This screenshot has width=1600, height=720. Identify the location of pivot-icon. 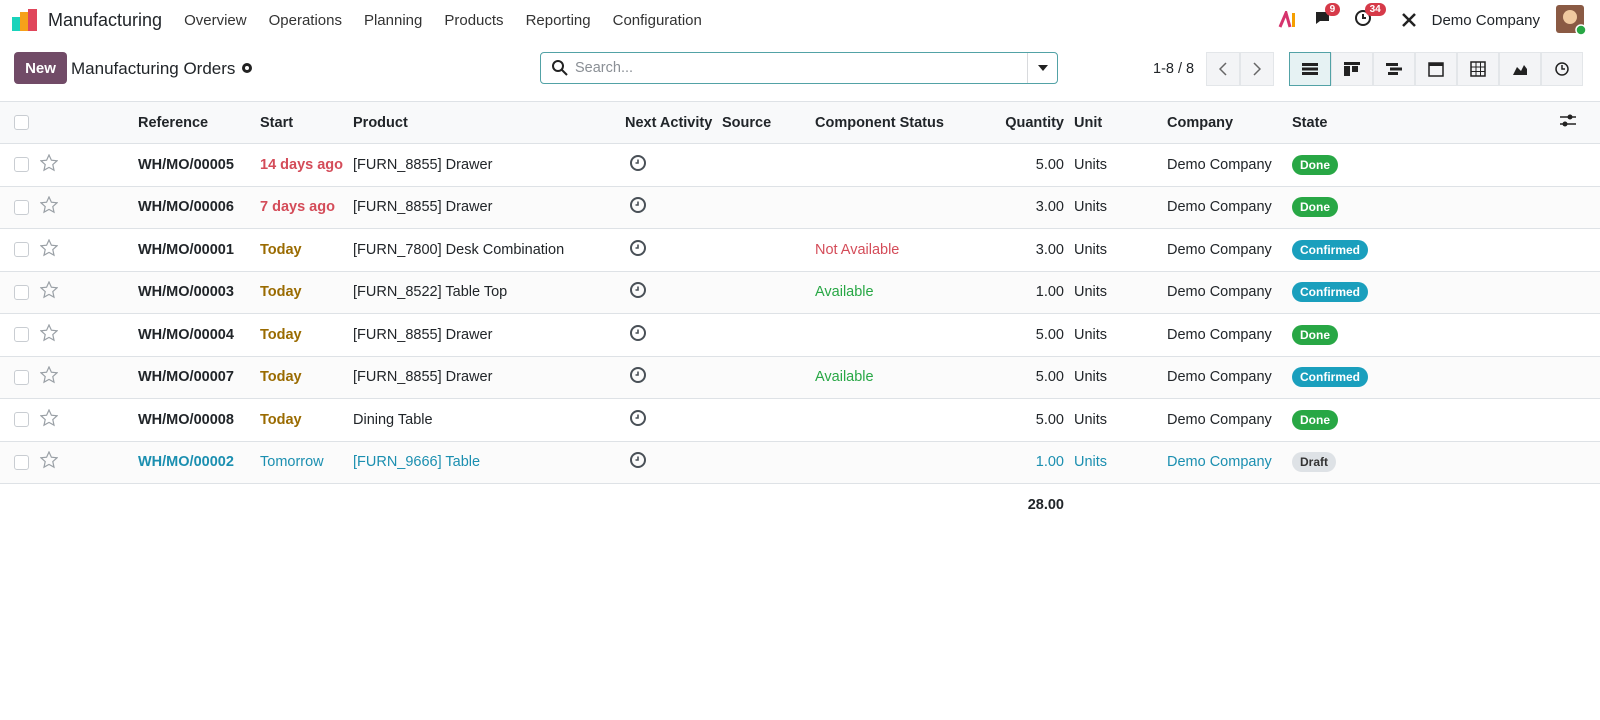
(1478, 69).